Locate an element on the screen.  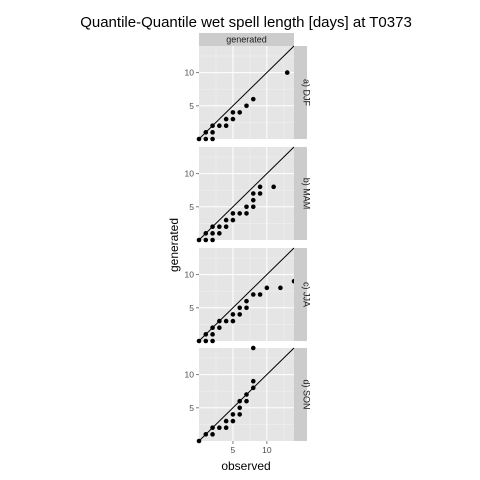
x-tick-label: 10 is located at coordinates (267, 450).